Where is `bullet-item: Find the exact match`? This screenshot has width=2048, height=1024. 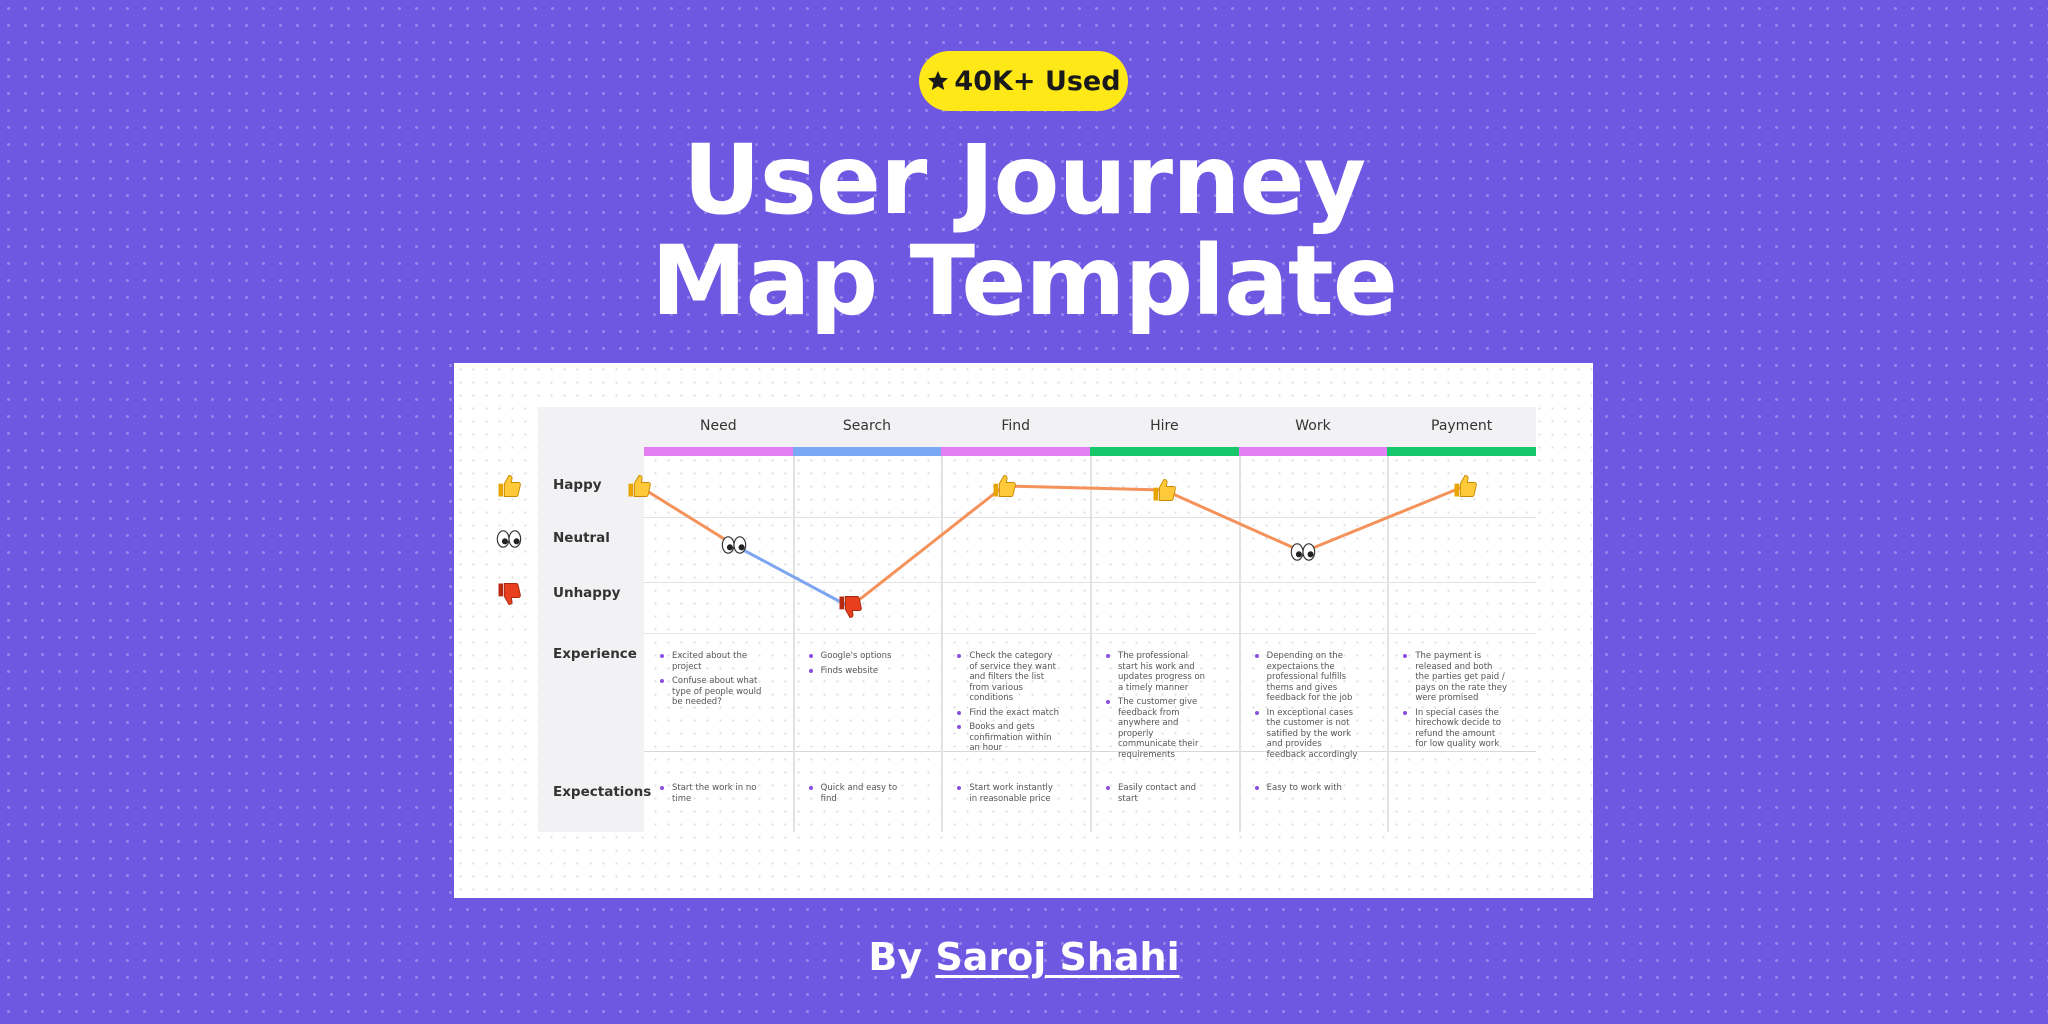 bullet-item: Find the exact match is located at coordinates (1009, 713).